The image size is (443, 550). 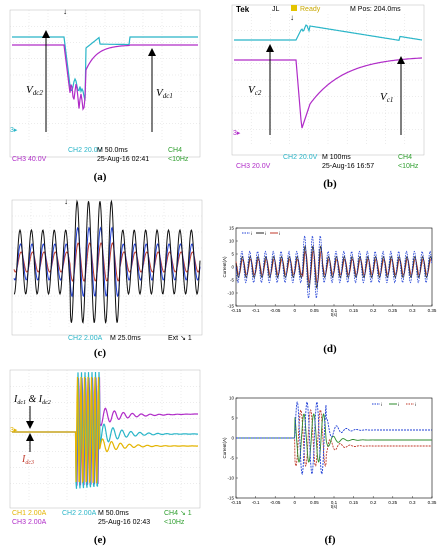 I want to click on ch4-setting-a: CH4, so click(x=175, y=150).